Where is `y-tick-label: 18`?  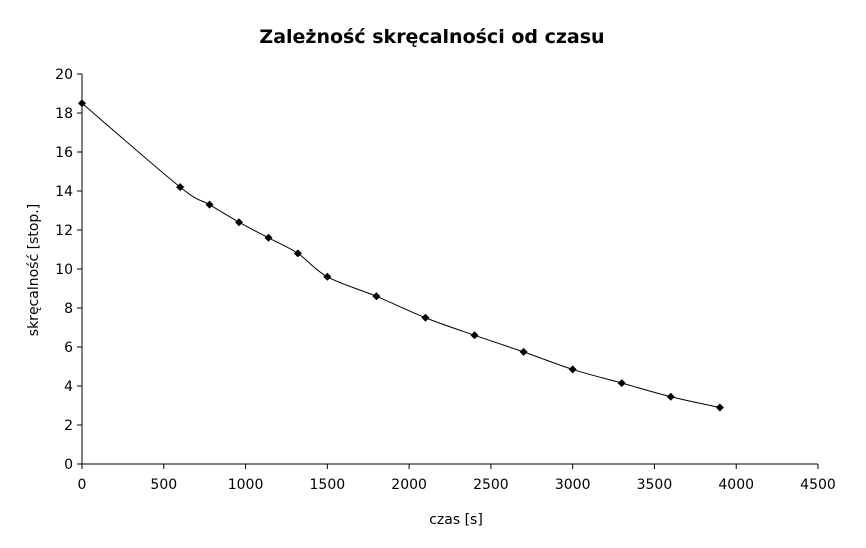 y-tick-label: 18 is located at coordinates (64, 114).